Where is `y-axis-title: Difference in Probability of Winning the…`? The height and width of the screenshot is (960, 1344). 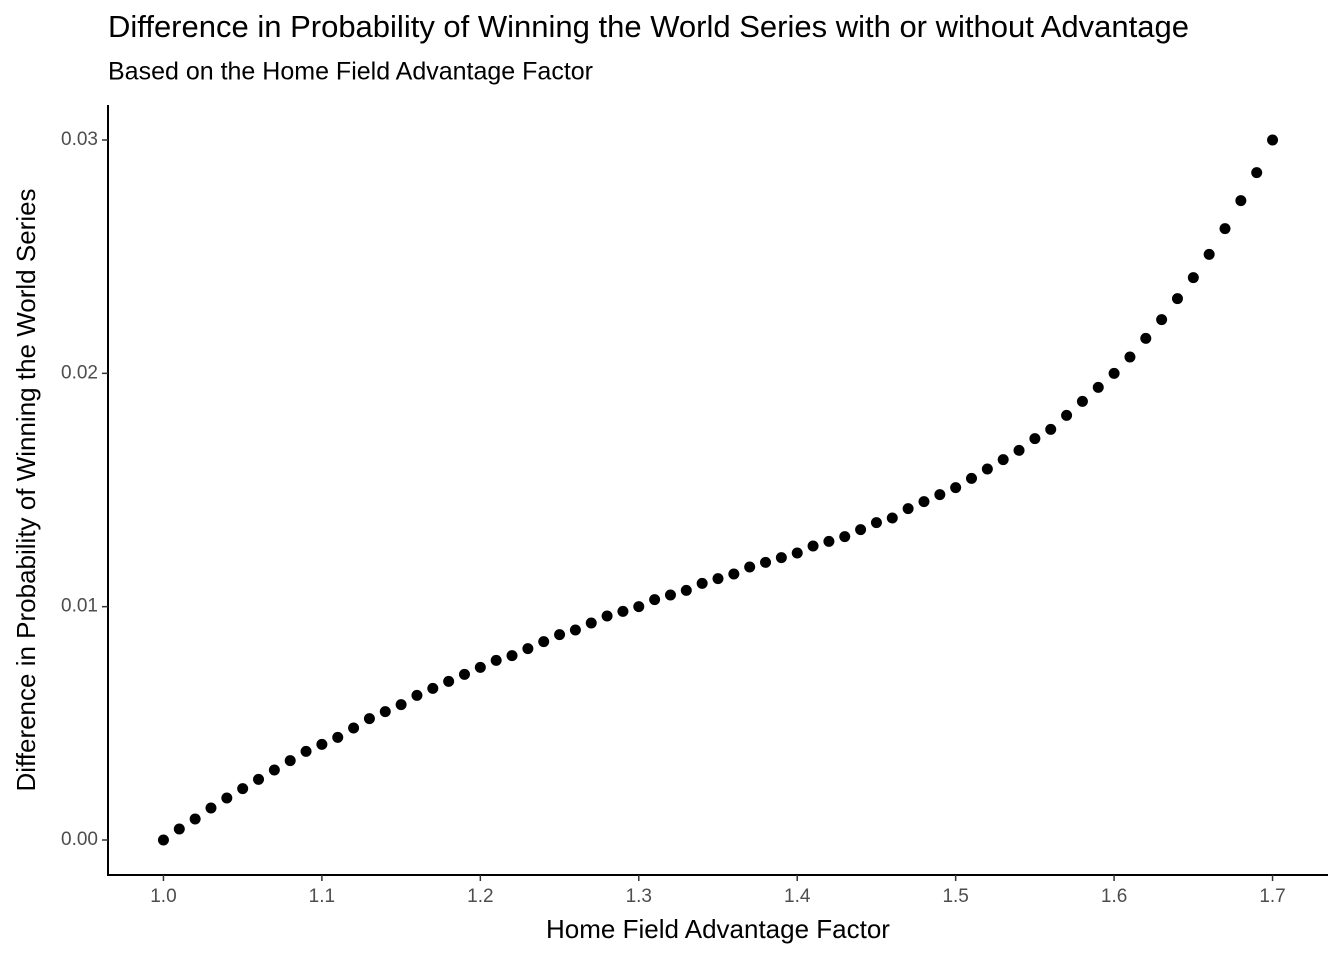
y-axis-title: Difference in Probability of Winning the… is located at coordinates (26, 489).